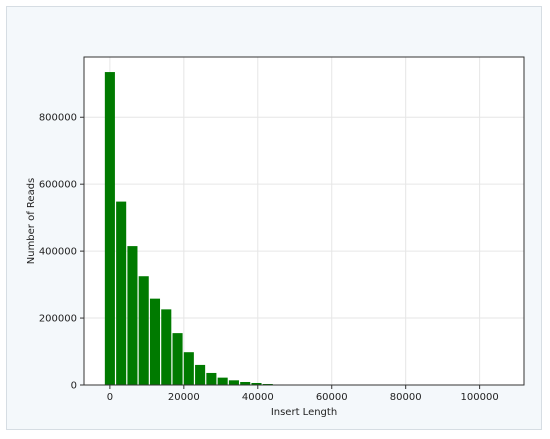  Describe the element at coordinates (31, 221) in the screenshot. I see `y-axis-label: Number of Reads` at that location.